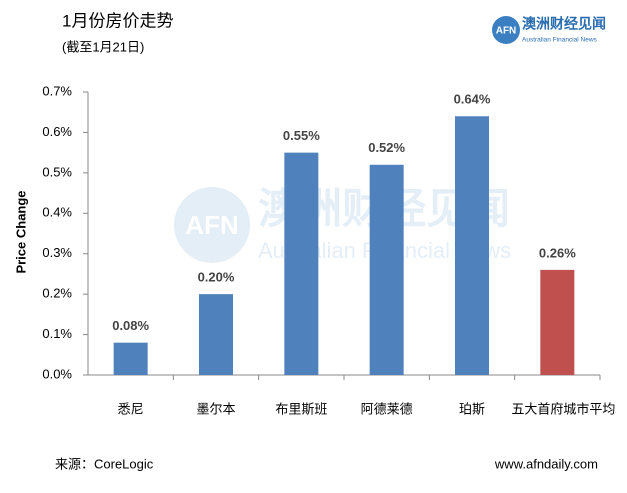 The image size is (627, 493). What do you see at coordinates (215, 408) in the screenshot?
I see `x-tick-label: 墨尔本` at bounding box center [215, 408].